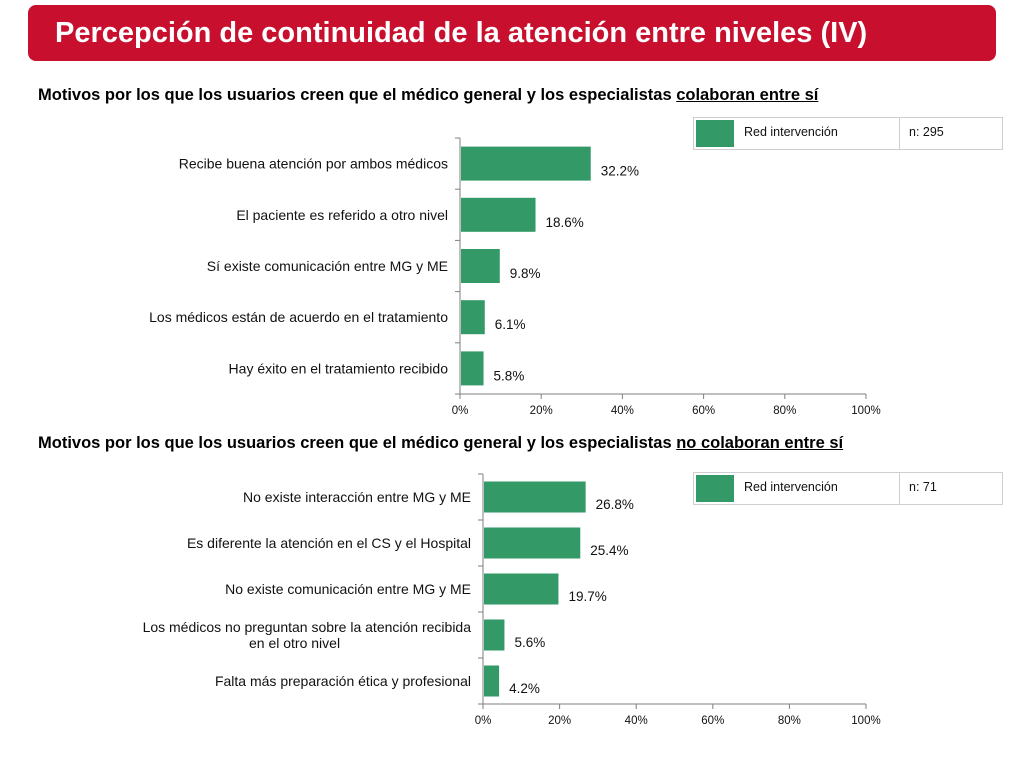 This screenshot has width=1024, height=768. Describe the element at coordinates (313, 164) in the screenshot. I see `category-label: Recibe buena atención por ambos médicos` at that location.